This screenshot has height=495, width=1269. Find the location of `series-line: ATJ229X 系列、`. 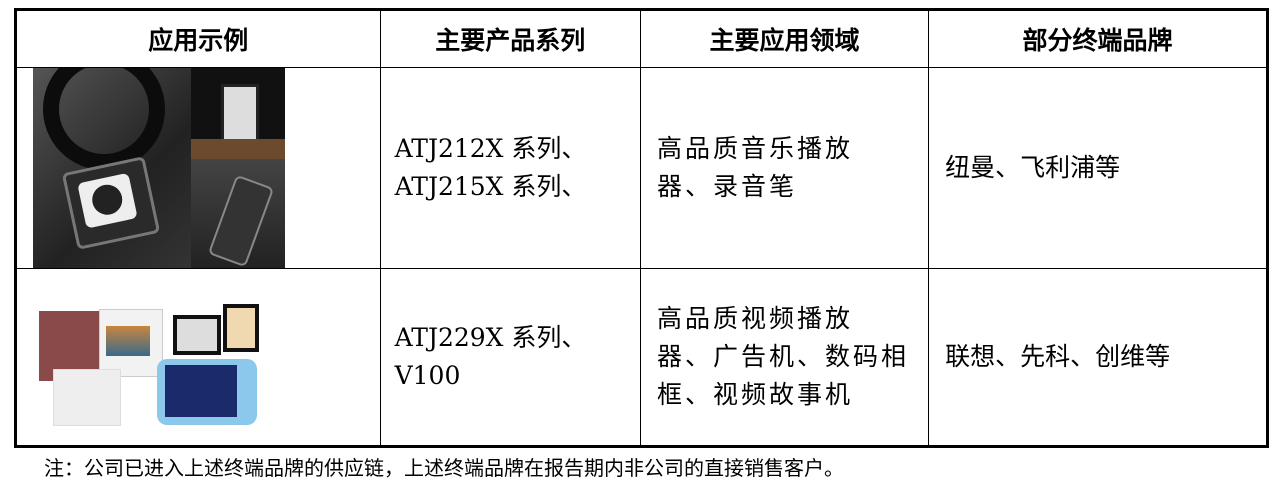

series-line: ATJ229X 系列、 is located at coordinates (490, 337).